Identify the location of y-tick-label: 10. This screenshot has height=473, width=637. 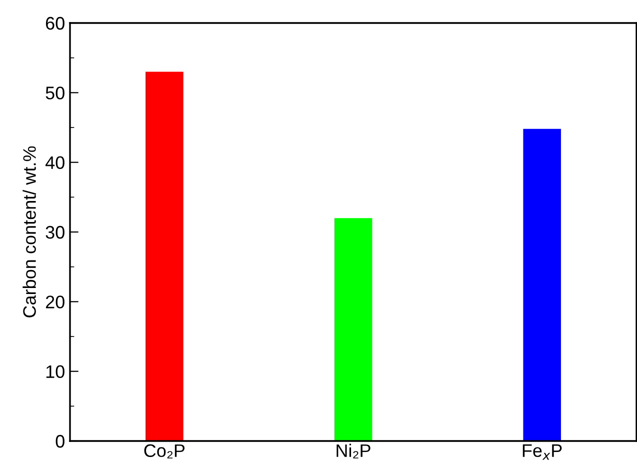
(55, 371).